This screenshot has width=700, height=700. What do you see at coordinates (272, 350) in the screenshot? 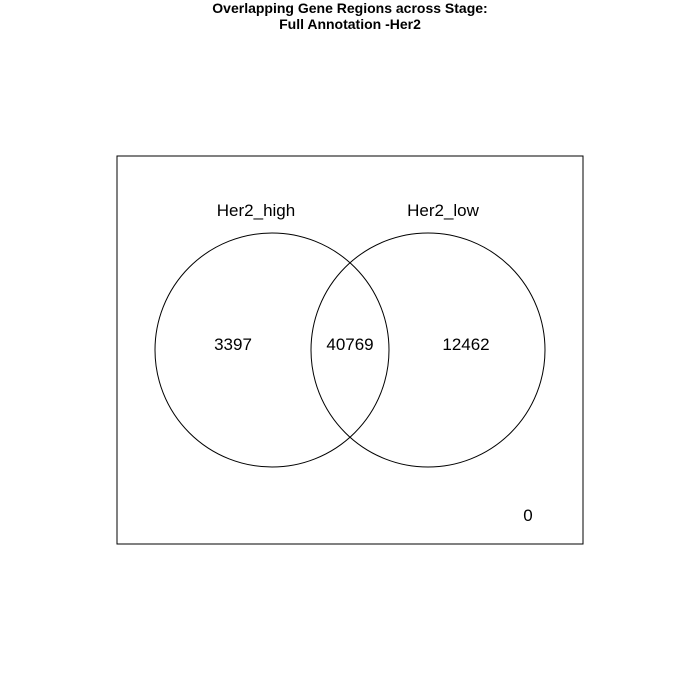
I see `set-circle-her2-high` at bounding box center [272, 350].